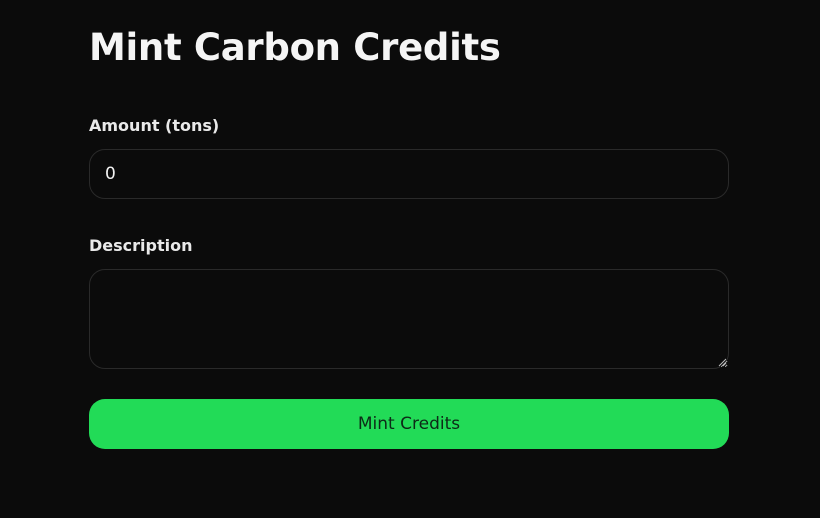 The width and height of the screenshot is (820, 518). Describe the element at coordinates (154, 125) in the screenshot. I see `amount-label: Amount (tons)` at that location.